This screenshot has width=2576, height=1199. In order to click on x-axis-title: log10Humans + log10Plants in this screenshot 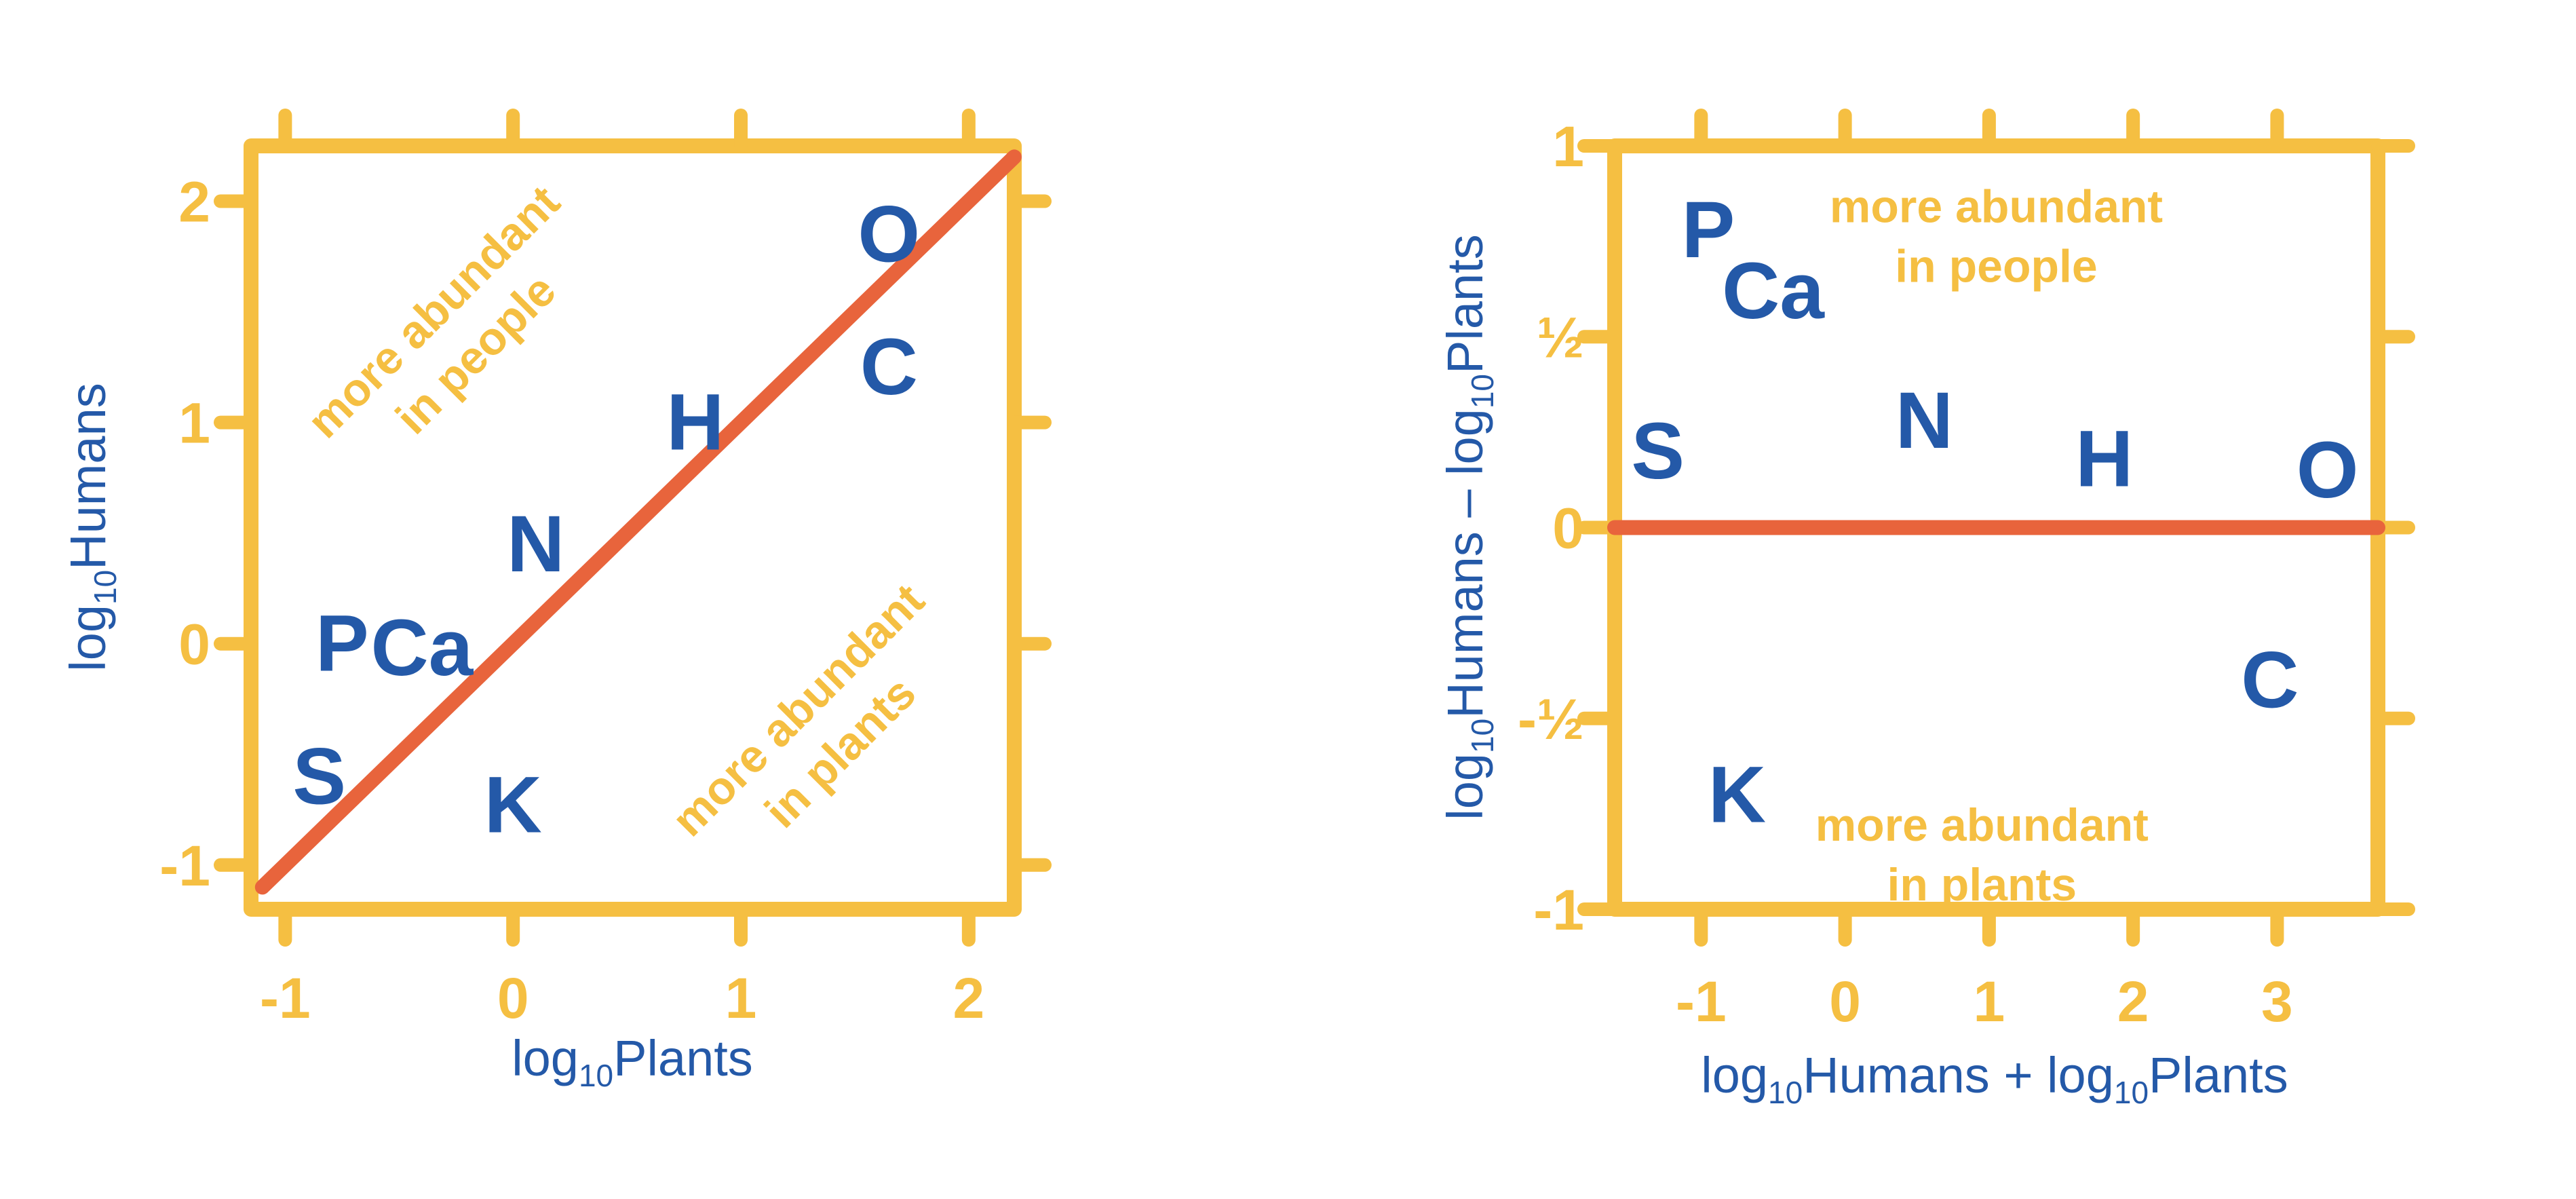, I will do `click(1994, 1078)`.